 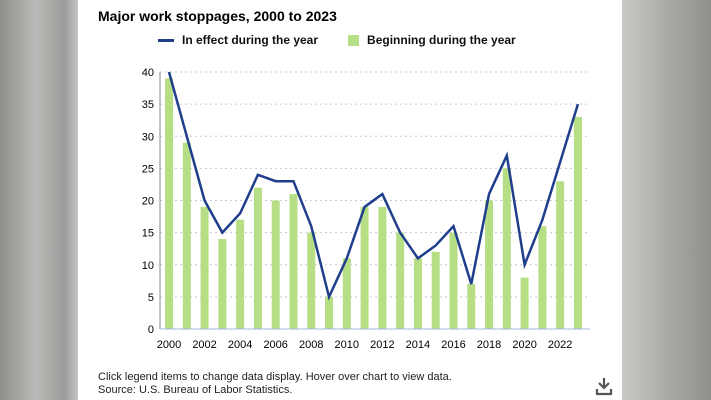 What do you see at coordinates (204, 345) in the screenshot?
I see `x-tick-label: 2002` at bounding box center [204, 345].